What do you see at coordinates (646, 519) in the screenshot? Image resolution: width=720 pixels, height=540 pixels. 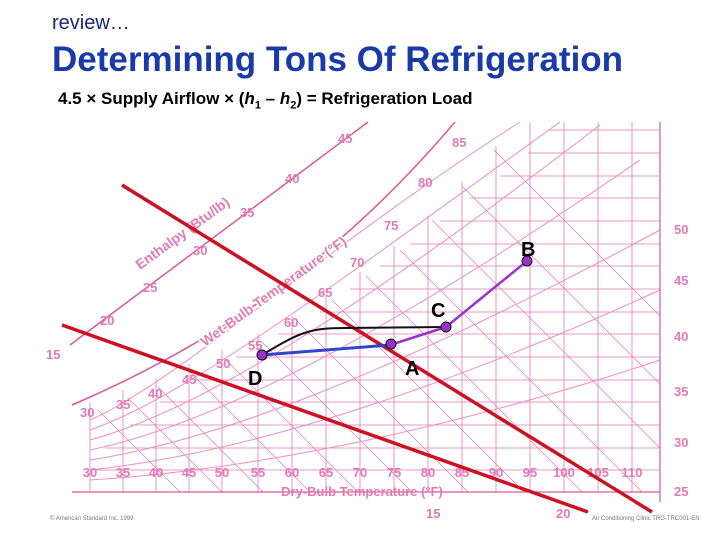 I see `footer-course: Air Conditioning Clinic TRG-TRC001-EN` at bounding box center [646, 519].